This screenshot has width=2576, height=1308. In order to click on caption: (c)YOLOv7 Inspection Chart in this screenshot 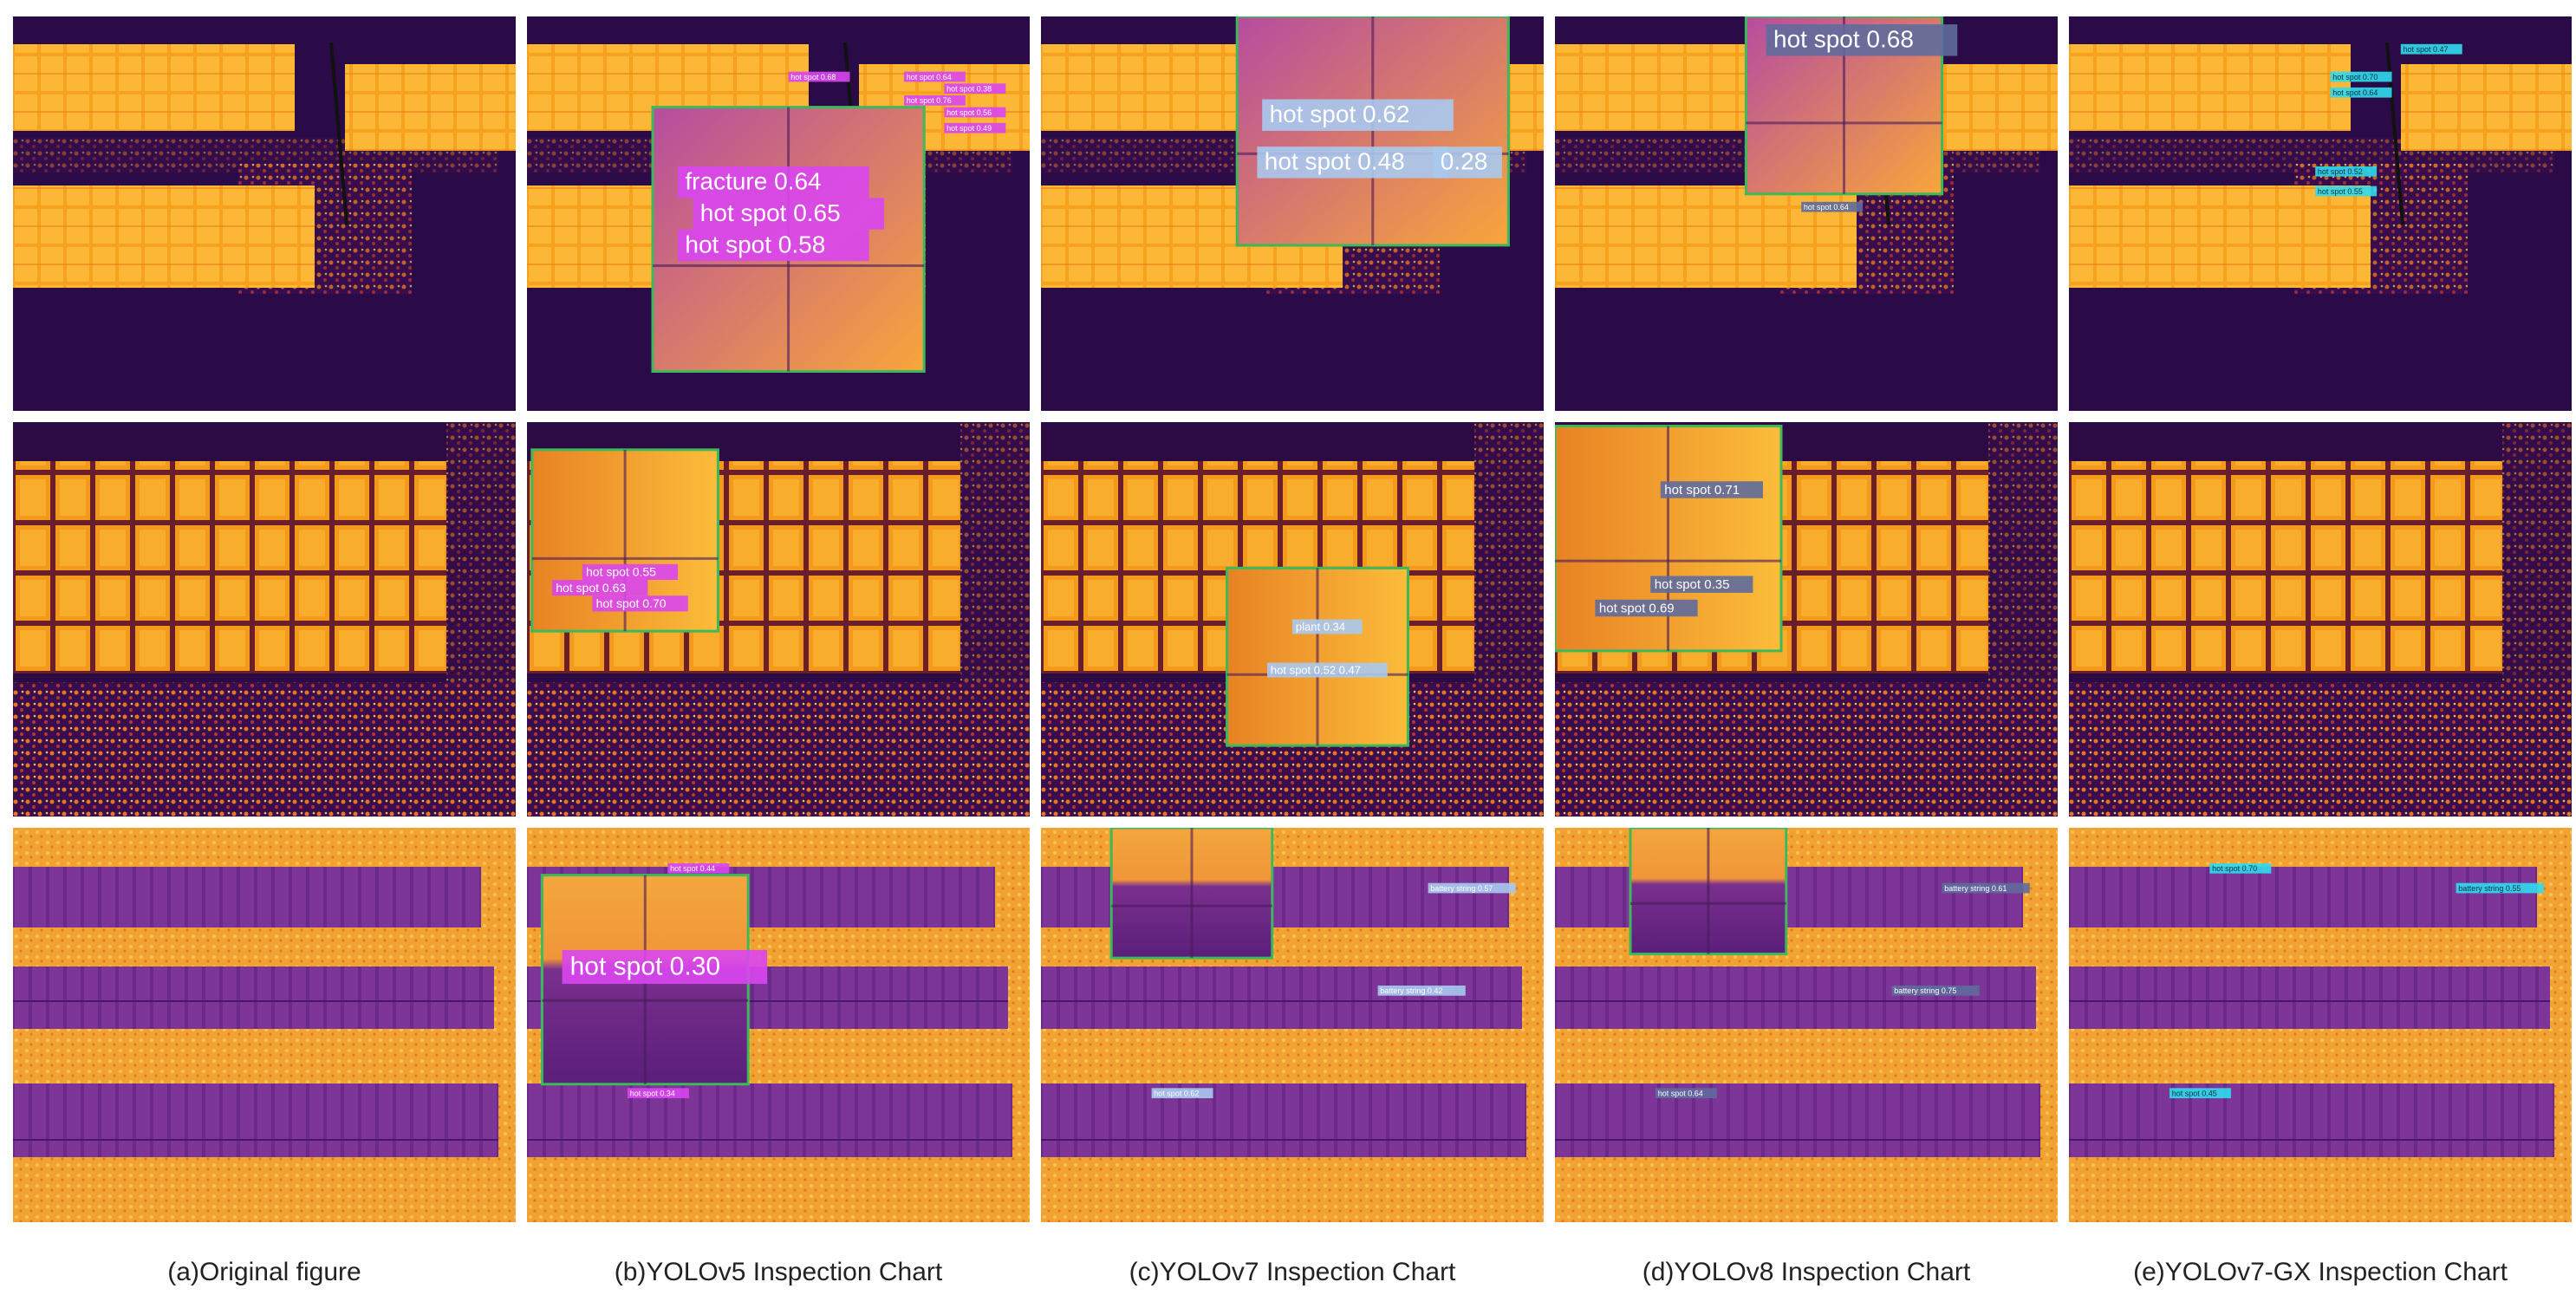, I will do `click(1292, 1272)`.